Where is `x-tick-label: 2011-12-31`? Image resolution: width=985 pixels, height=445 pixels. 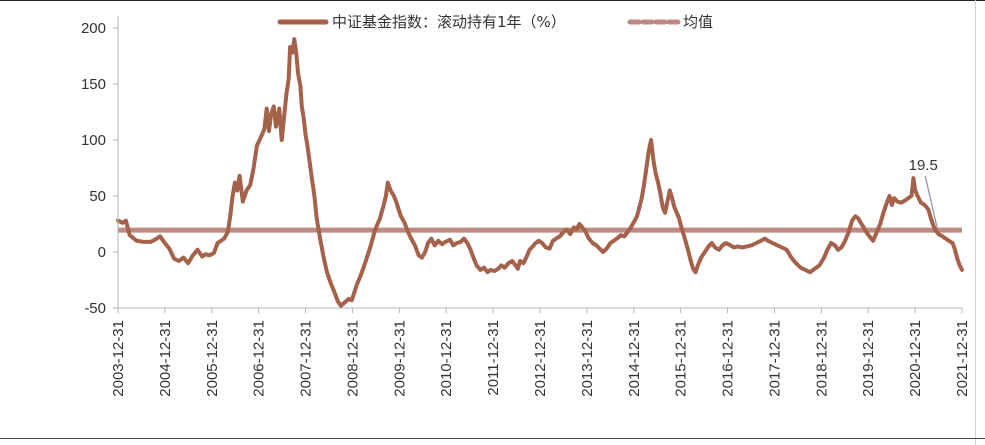 x-tick-label: 2011-12-31 is located at coordinates (493, 358).